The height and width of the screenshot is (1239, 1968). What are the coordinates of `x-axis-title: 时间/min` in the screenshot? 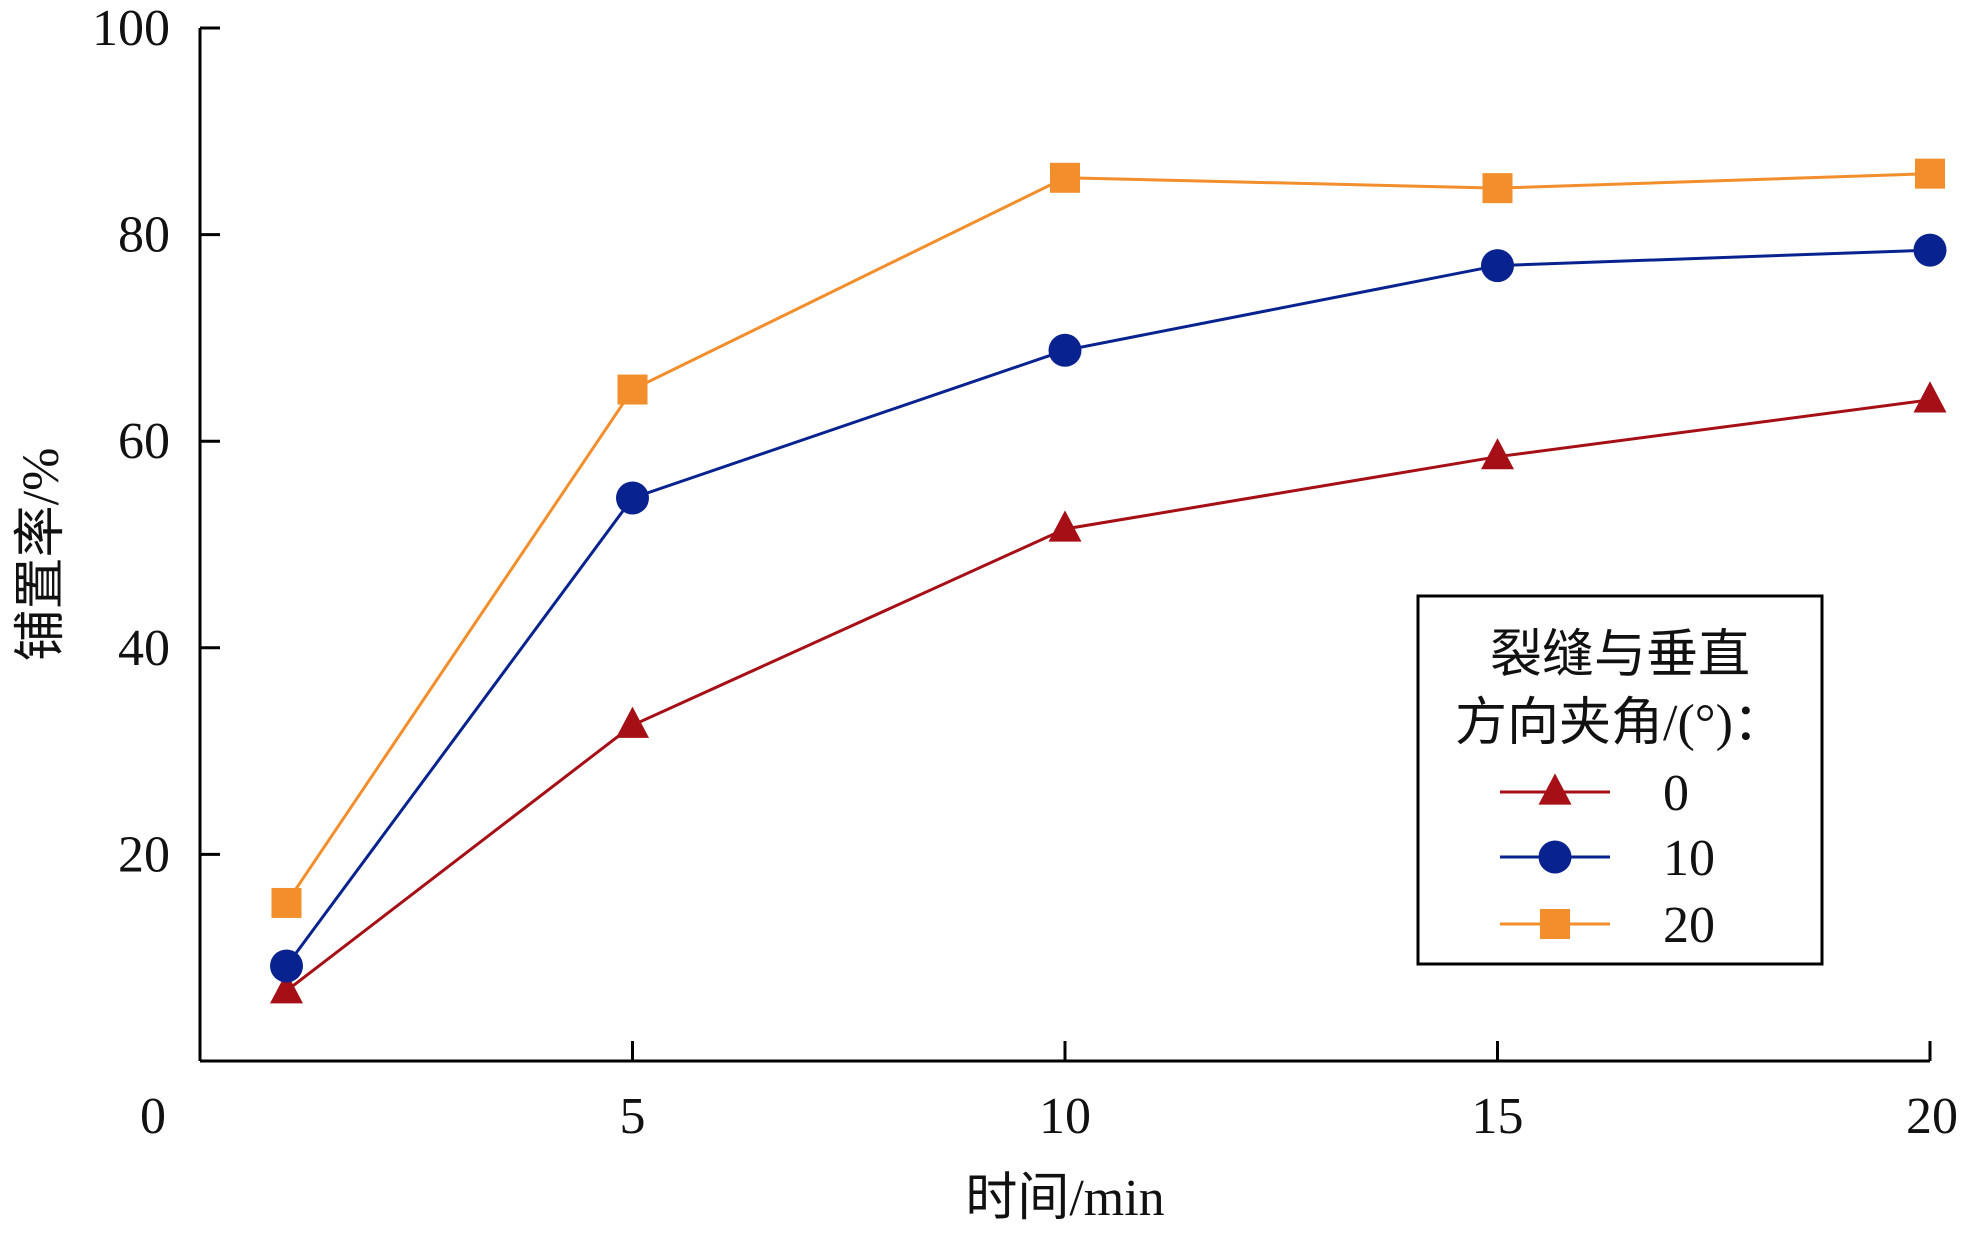 It's located at (1064, 1198).